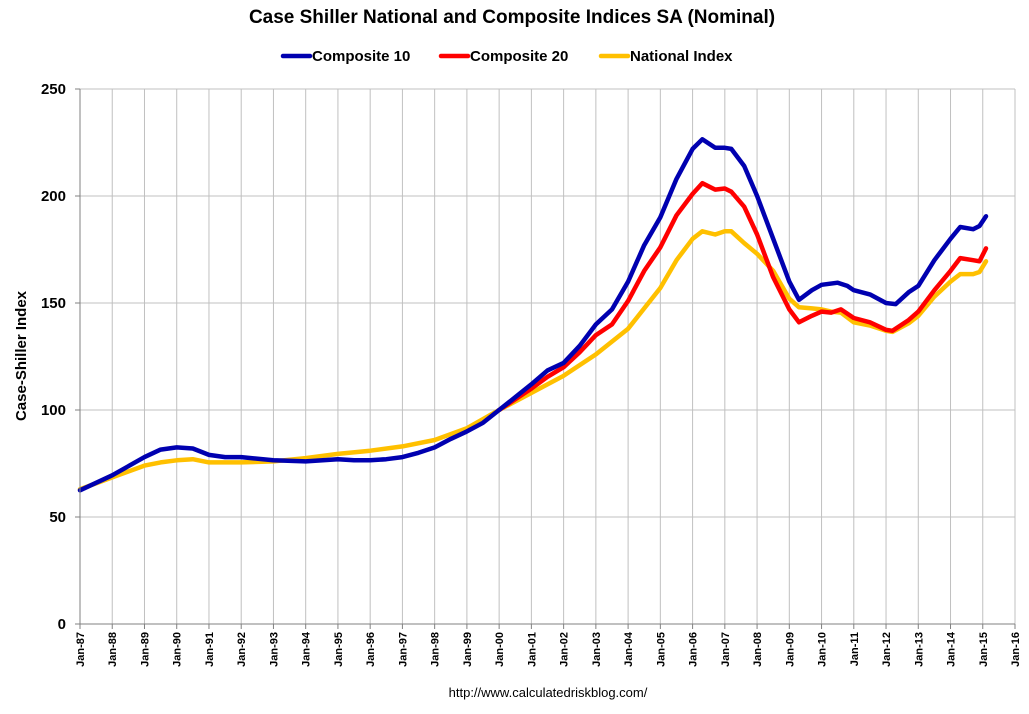  Describe the element at coordinates (361, 56) in the screenshot. I see `legend-label: Composite 10` at that location.